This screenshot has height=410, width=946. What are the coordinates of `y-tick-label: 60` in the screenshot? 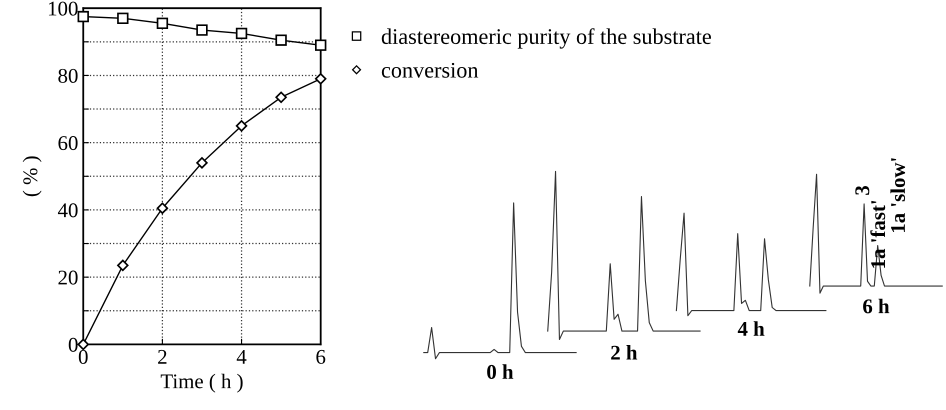 It's located at (68, 143).